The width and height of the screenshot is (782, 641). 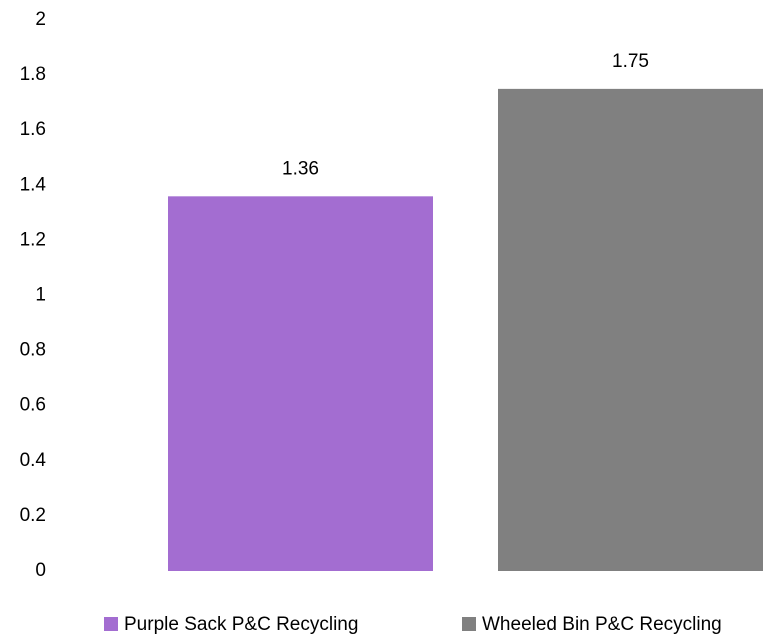 I want to click on y-tick-label: 0.4, so click(x=33, y=460).